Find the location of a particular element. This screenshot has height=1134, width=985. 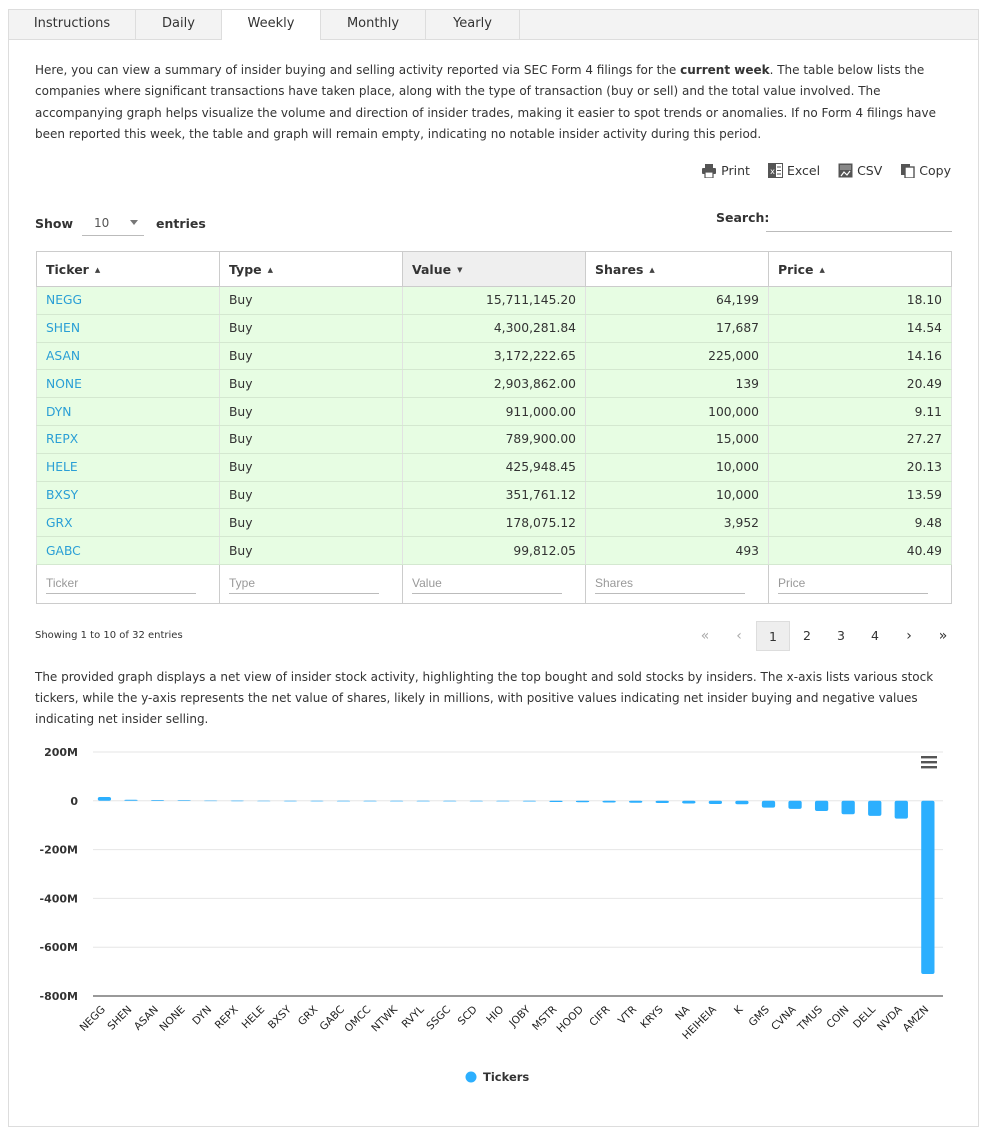

excel-label: Excel is located at coordinates (803, 170).